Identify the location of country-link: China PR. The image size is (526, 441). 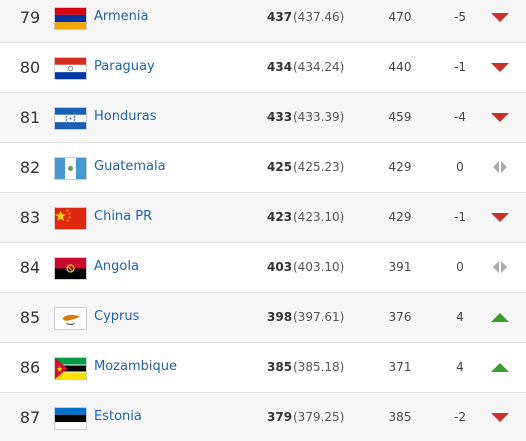
(123, 216).